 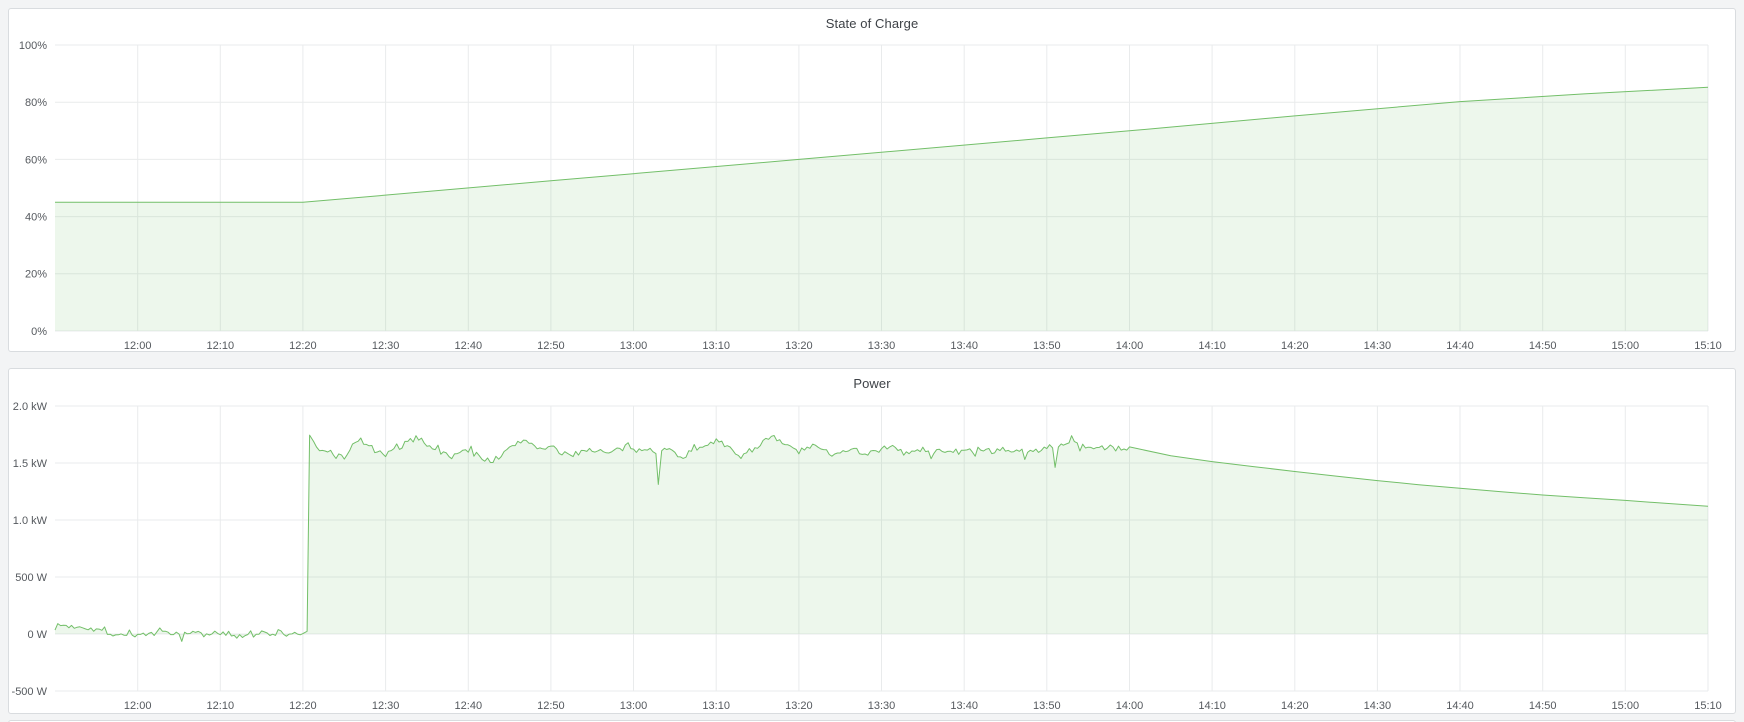 What do you see at coordinates (36, 103) in the screenshot?
I see `y-tick-label: 80%` at bounding box center [36, 103].